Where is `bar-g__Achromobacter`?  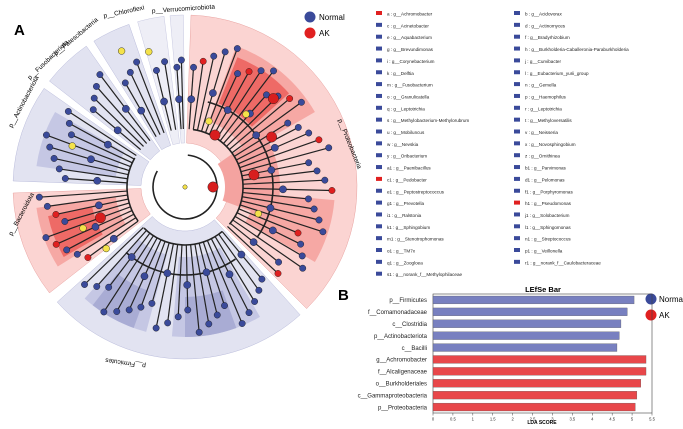 bar-g__Achromobacter is located at coordinates (539, 359).